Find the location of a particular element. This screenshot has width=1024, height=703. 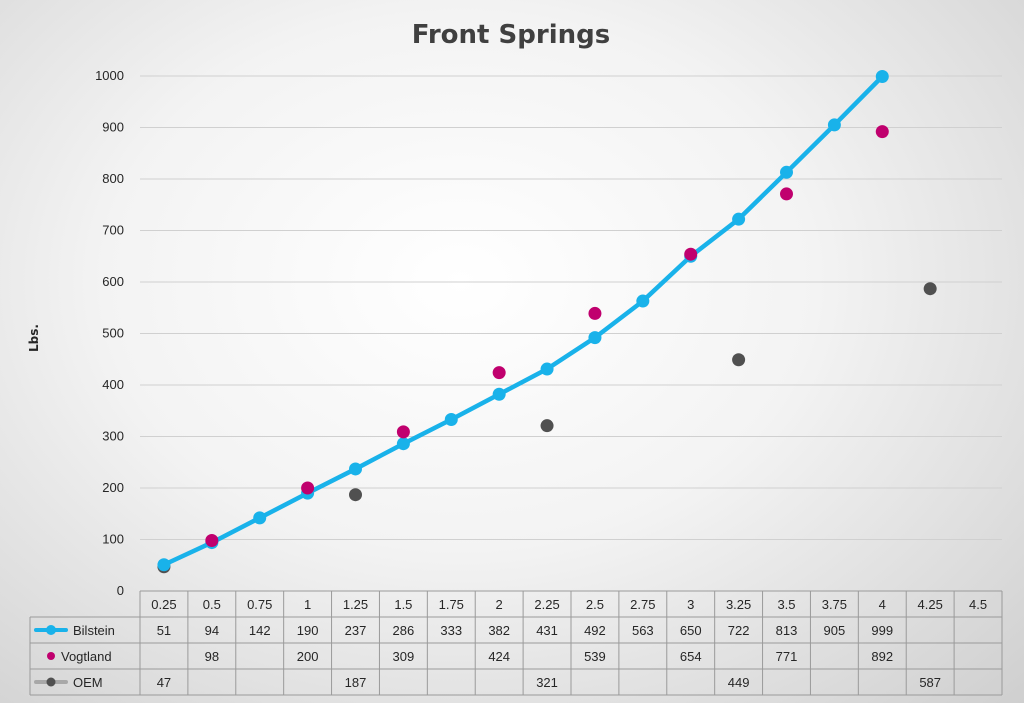

y-tick-label: 200 is located at coordinates (113, 487).